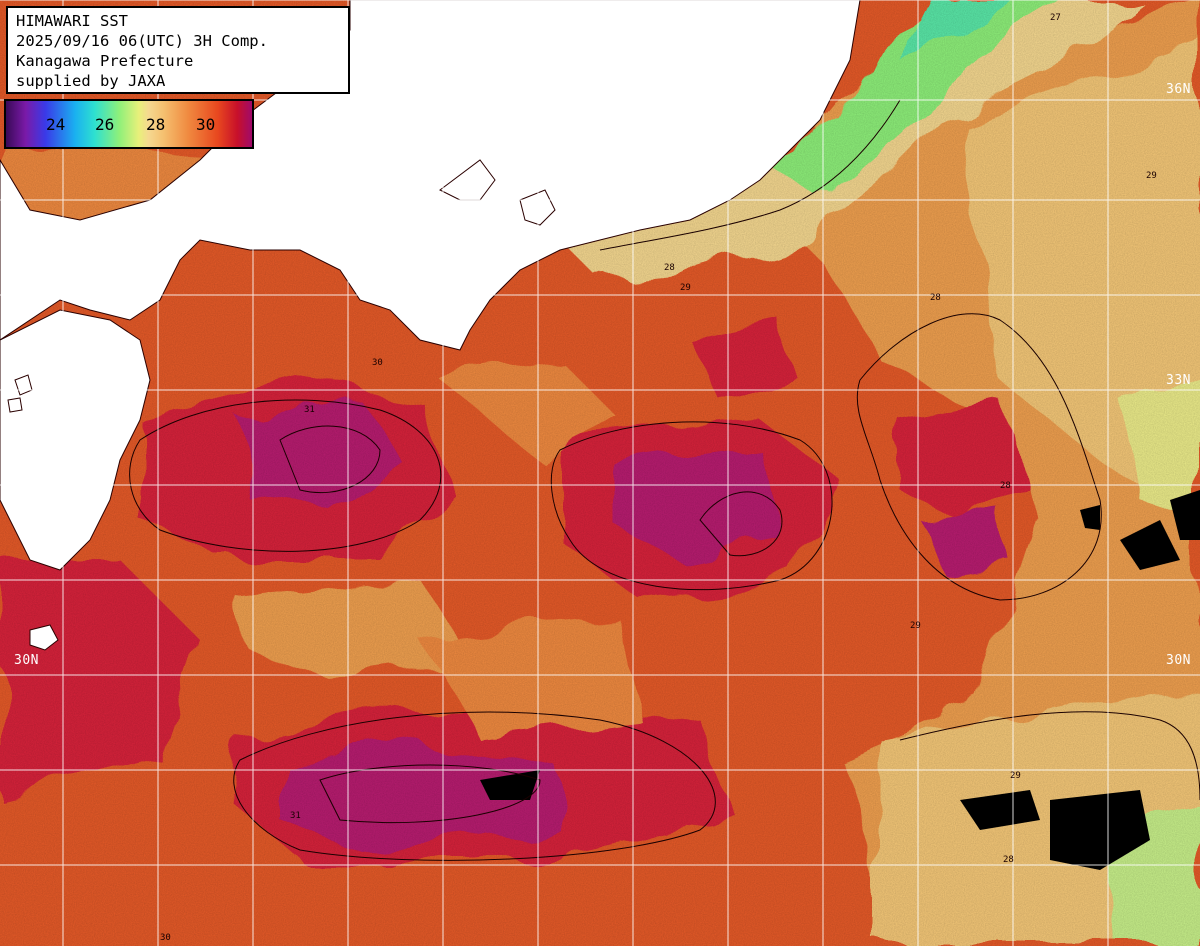 Image resolution: width=1200 pixels, height=946 pixels. Describe the element at coordinates (979, 457) in the screenshot. I see `isotherm-29-east` at that location.